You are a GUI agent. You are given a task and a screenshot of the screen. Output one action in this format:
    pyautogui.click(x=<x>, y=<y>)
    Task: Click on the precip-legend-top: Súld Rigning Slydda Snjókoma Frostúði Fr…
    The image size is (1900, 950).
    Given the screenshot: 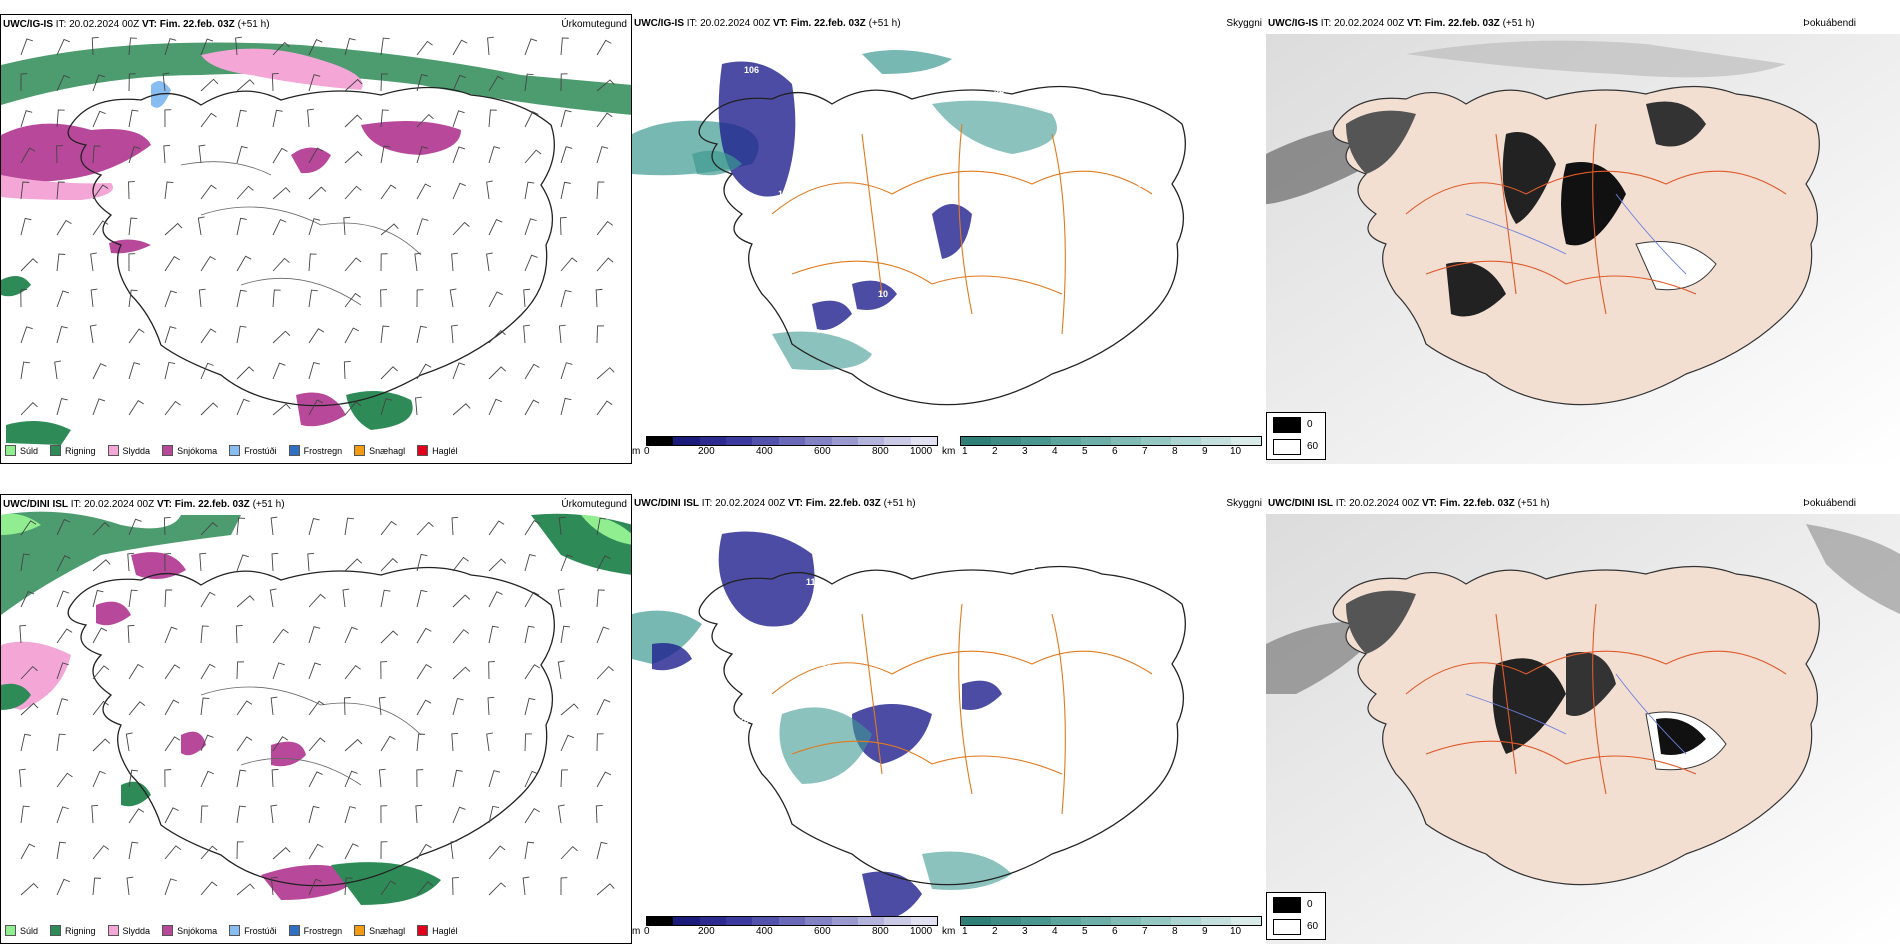 What is the action you would take?
    pyautogui.click(x=231, y=450)
    